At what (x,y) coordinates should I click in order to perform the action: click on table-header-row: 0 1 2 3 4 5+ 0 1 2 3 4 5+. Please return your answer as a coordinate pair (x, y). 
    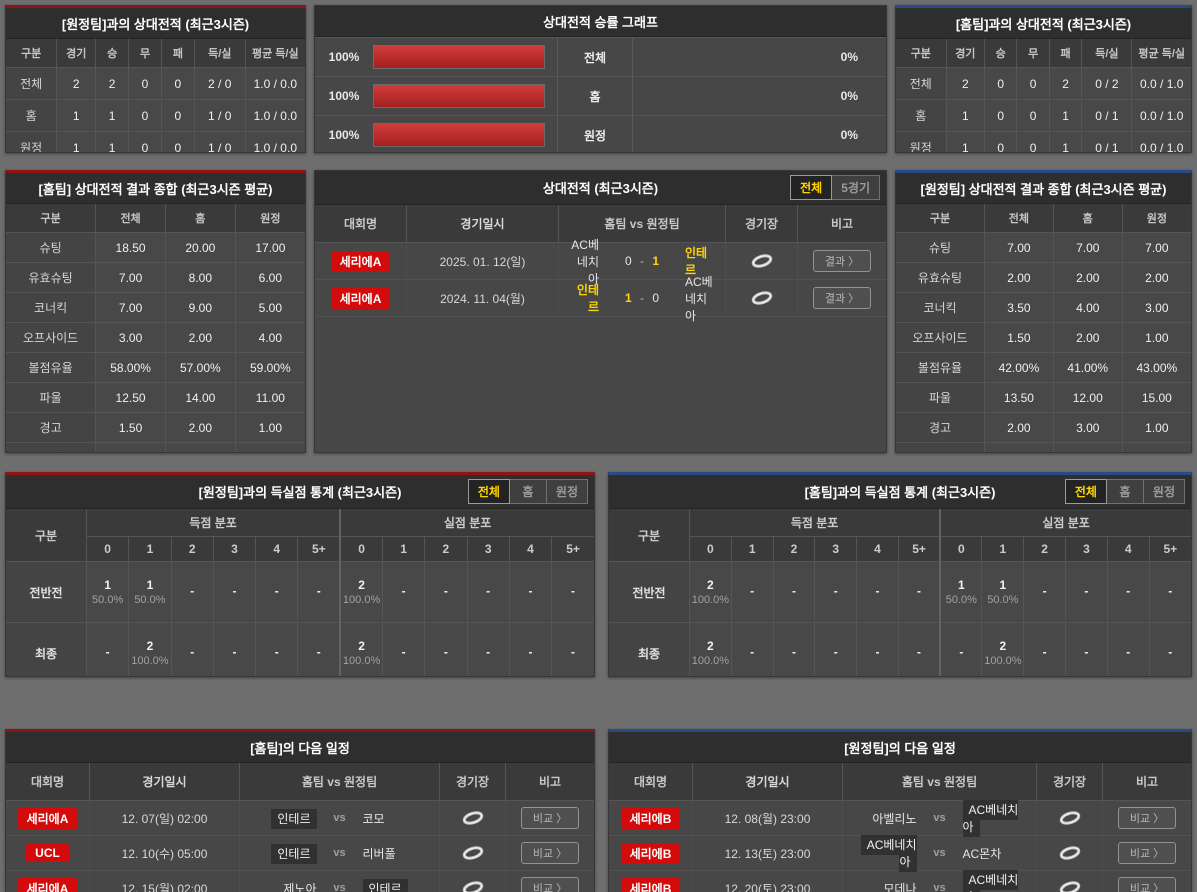
    Looking at the image, I should click on (300, 549).